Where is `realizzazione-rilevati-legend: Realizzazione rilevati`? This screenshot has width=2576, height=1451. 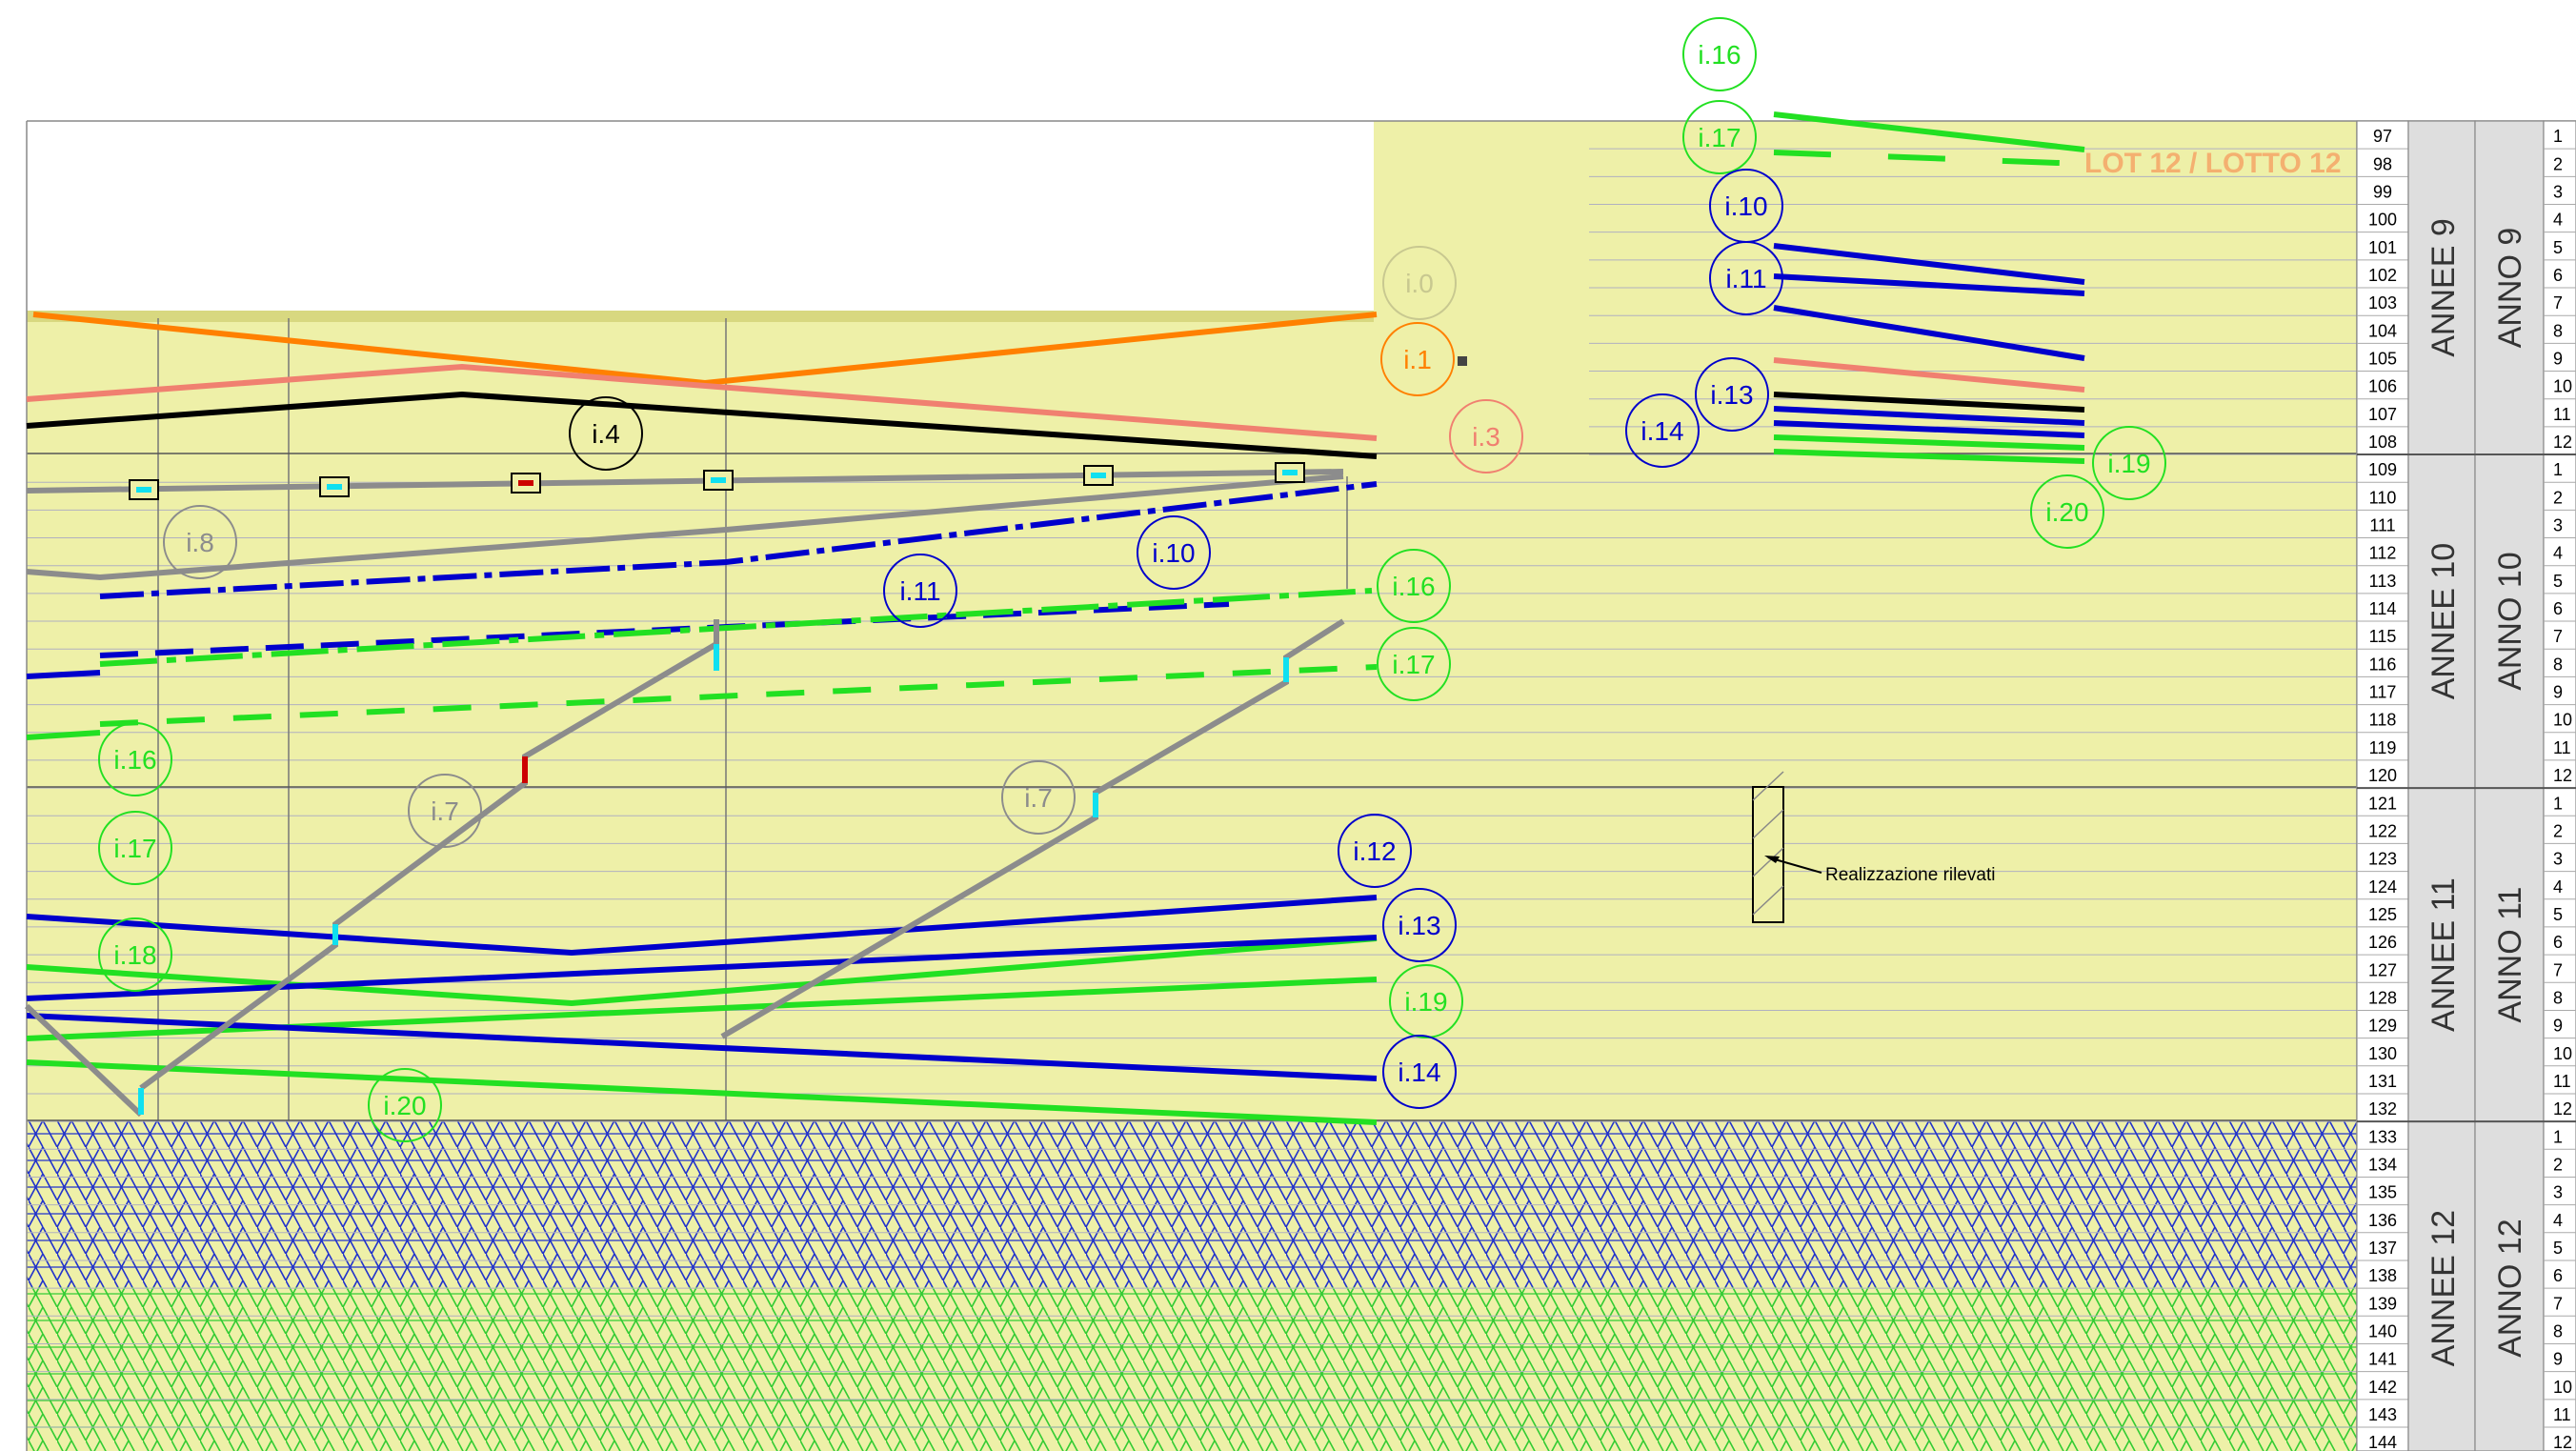 realizzazione-rilevati-legend: Realizzazione rilevati is located at coordinates (1873, 847).